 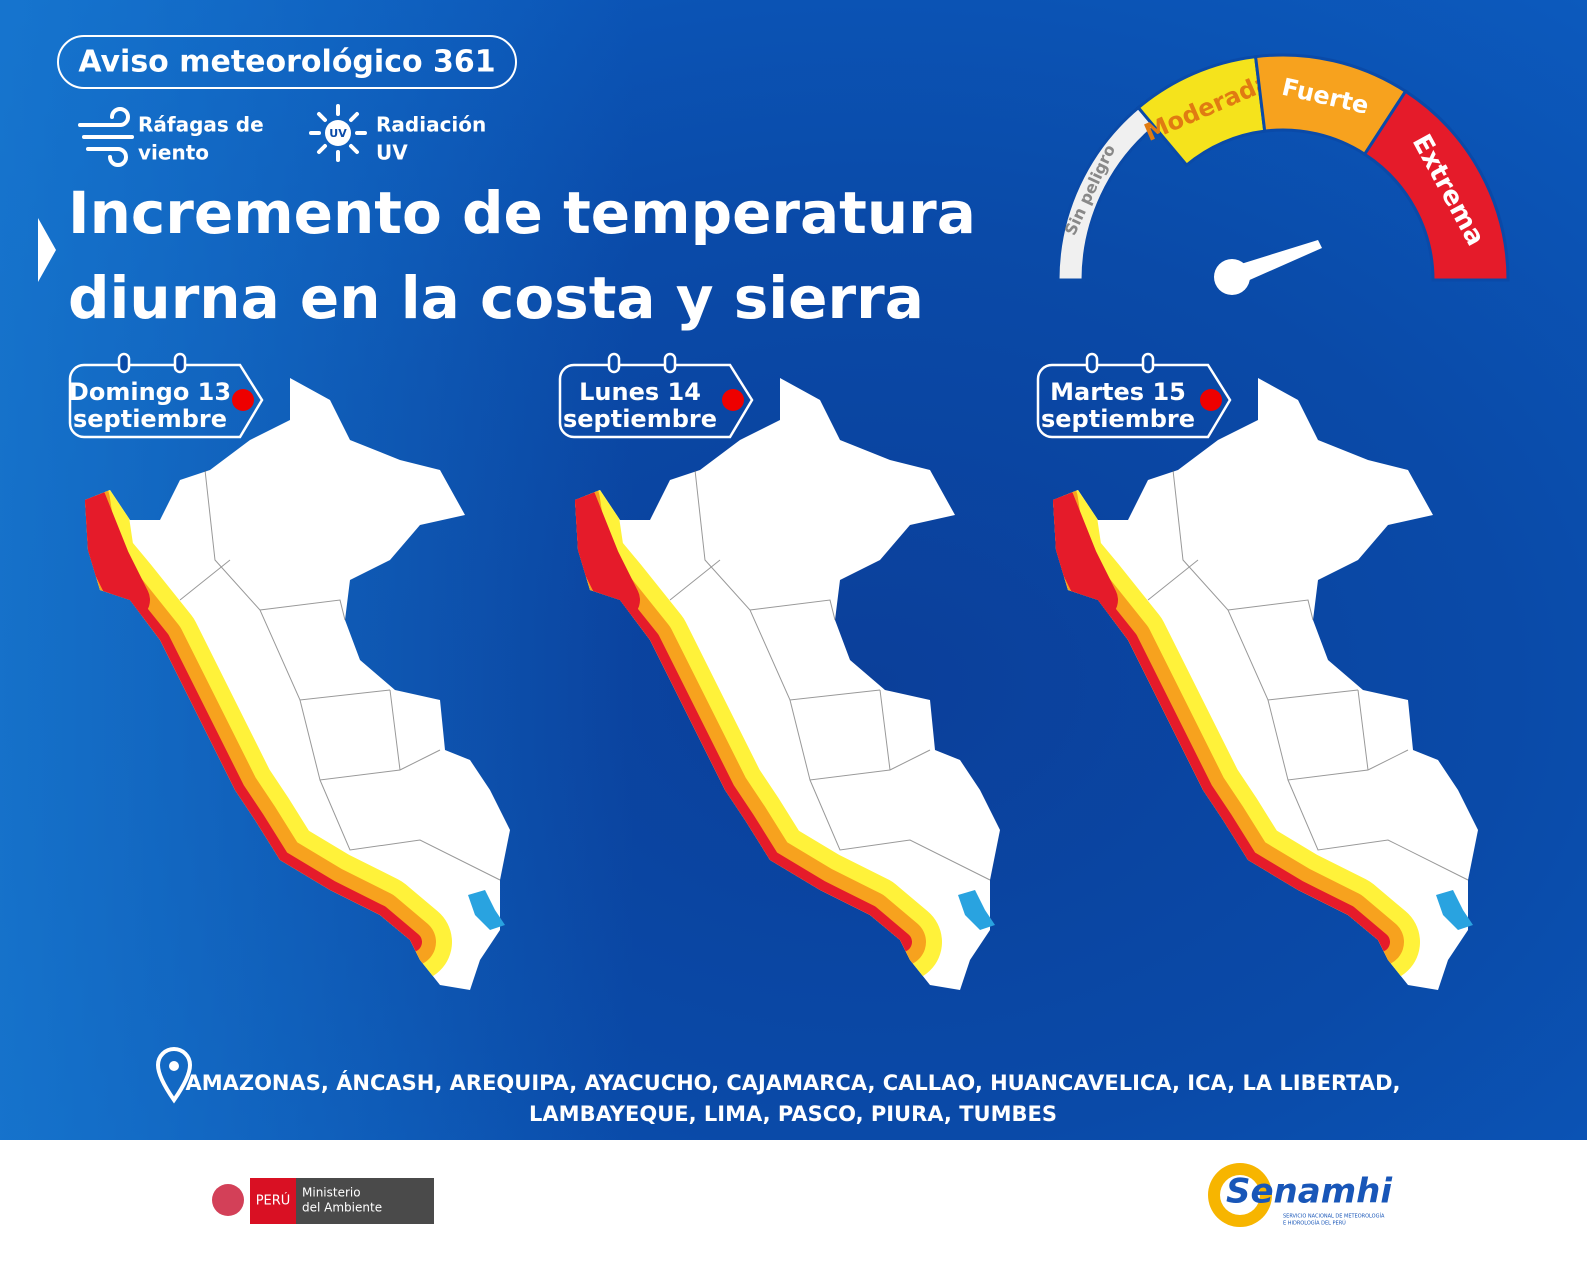 What do you see at coordinates (342, 1208) in the screenshot?
I see `ministry-label: del Ambiente` at bounding box center [342, 1208].